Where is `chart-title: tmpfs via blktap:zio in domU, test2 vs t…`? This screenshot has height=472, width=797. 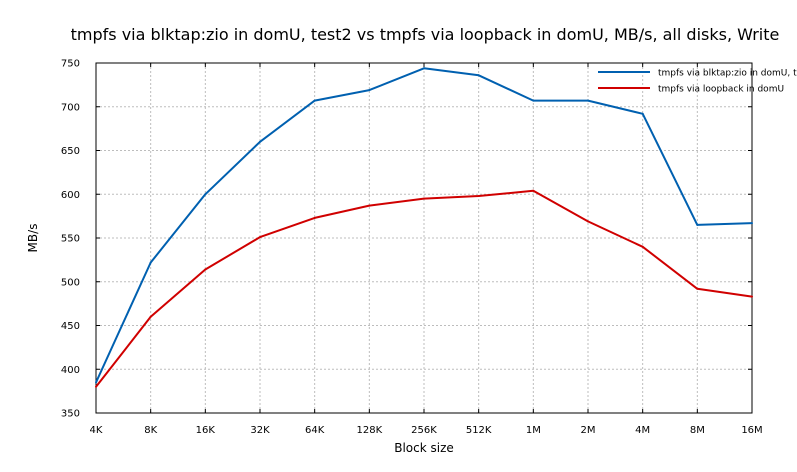 chart-title: tmpfs via blktap:zio in domU, test2 vs t… is located at coordinates (425, 34).